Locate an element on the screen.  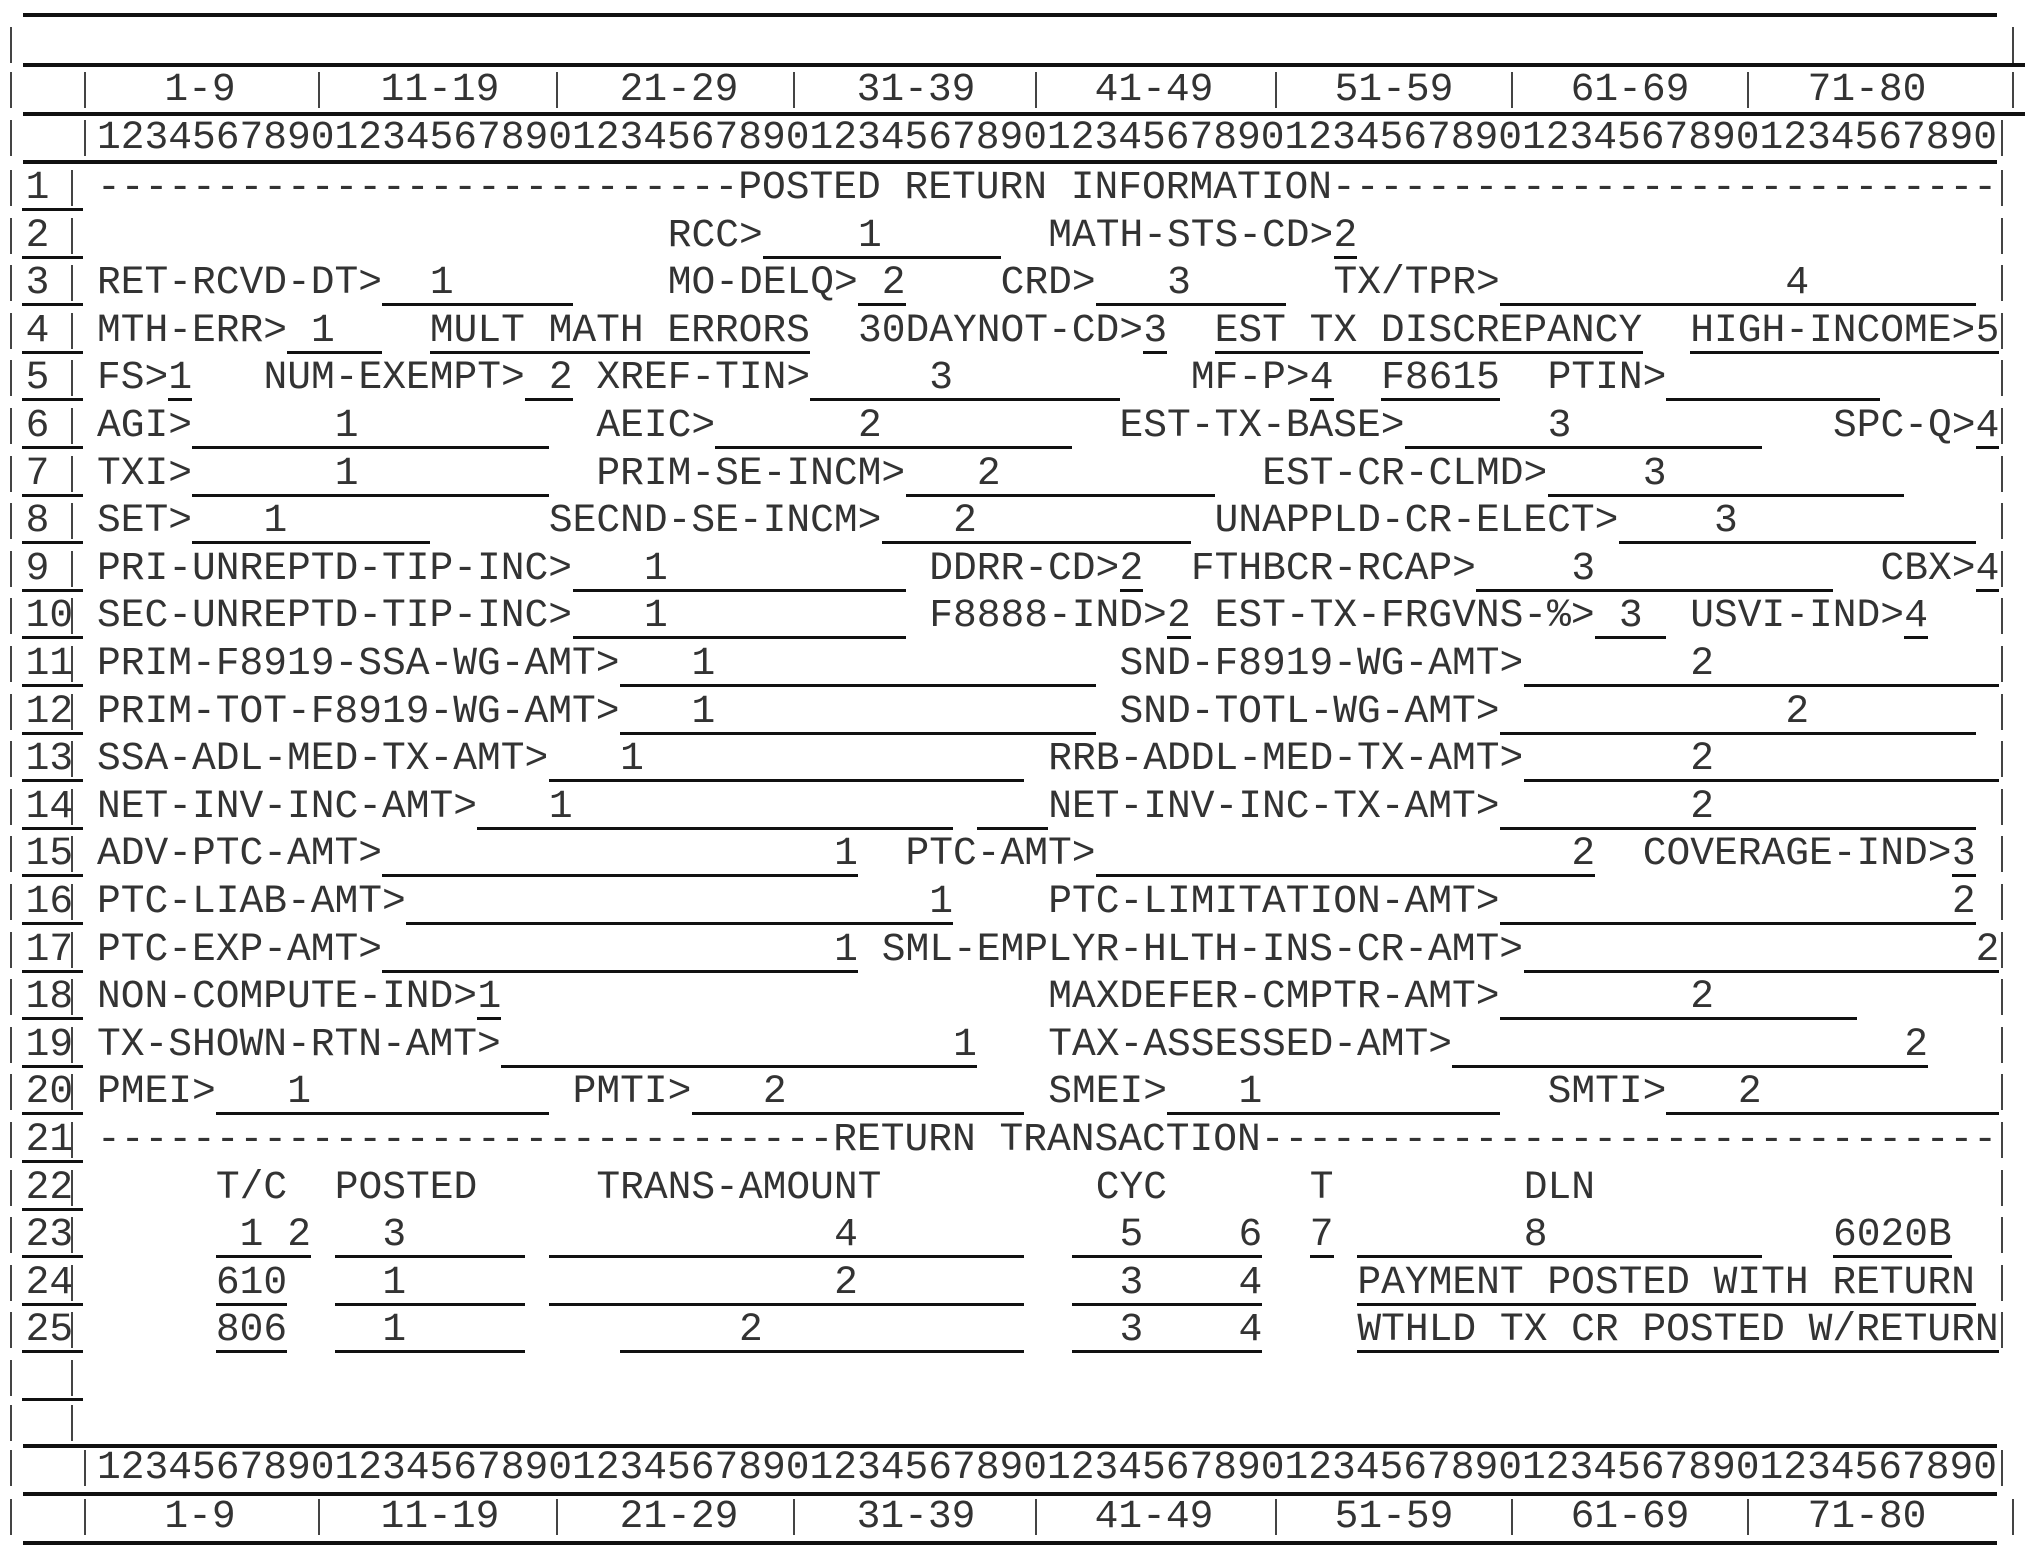
field-label: CBX> is located at coordinates (1928, 568).